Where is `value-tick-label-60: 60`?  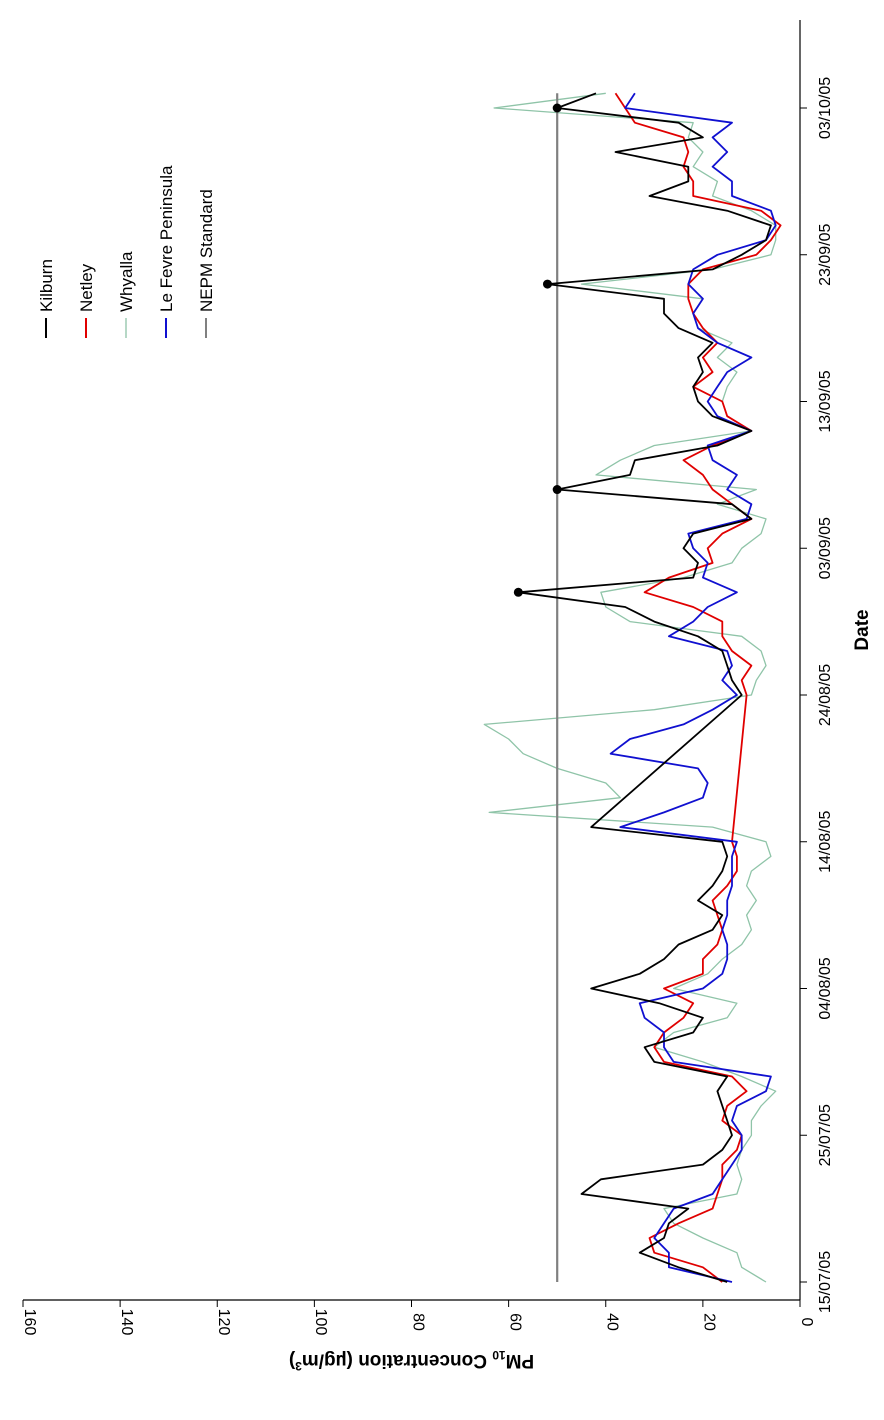
value-tick-label-60: 60 is located at coordinates (514, 1322).